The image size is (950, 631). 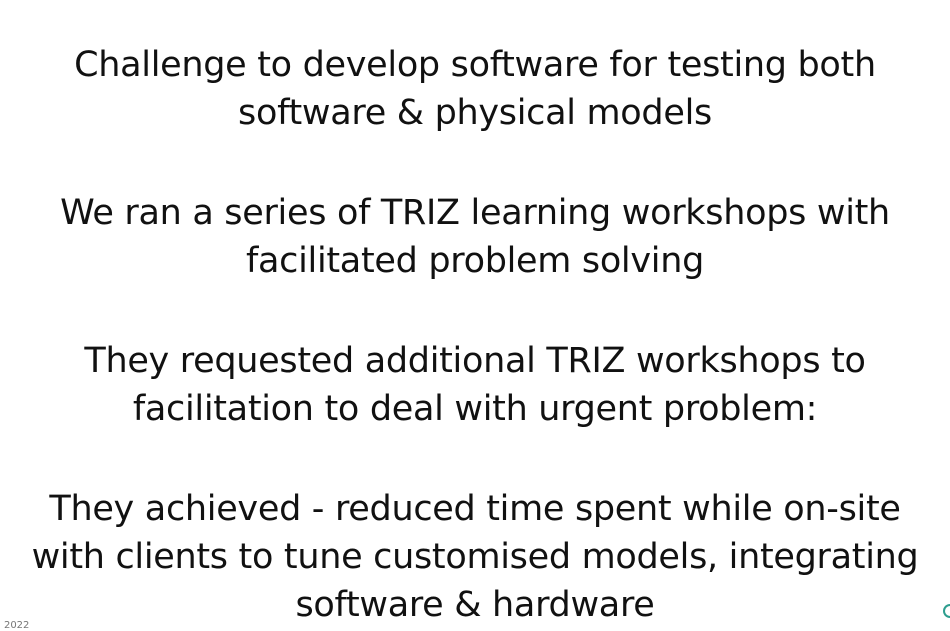 What do you see at coordinates (15, 625) in the screenshot?
I see `footer-copyright: l 2022` at bounding box center [15, 625].